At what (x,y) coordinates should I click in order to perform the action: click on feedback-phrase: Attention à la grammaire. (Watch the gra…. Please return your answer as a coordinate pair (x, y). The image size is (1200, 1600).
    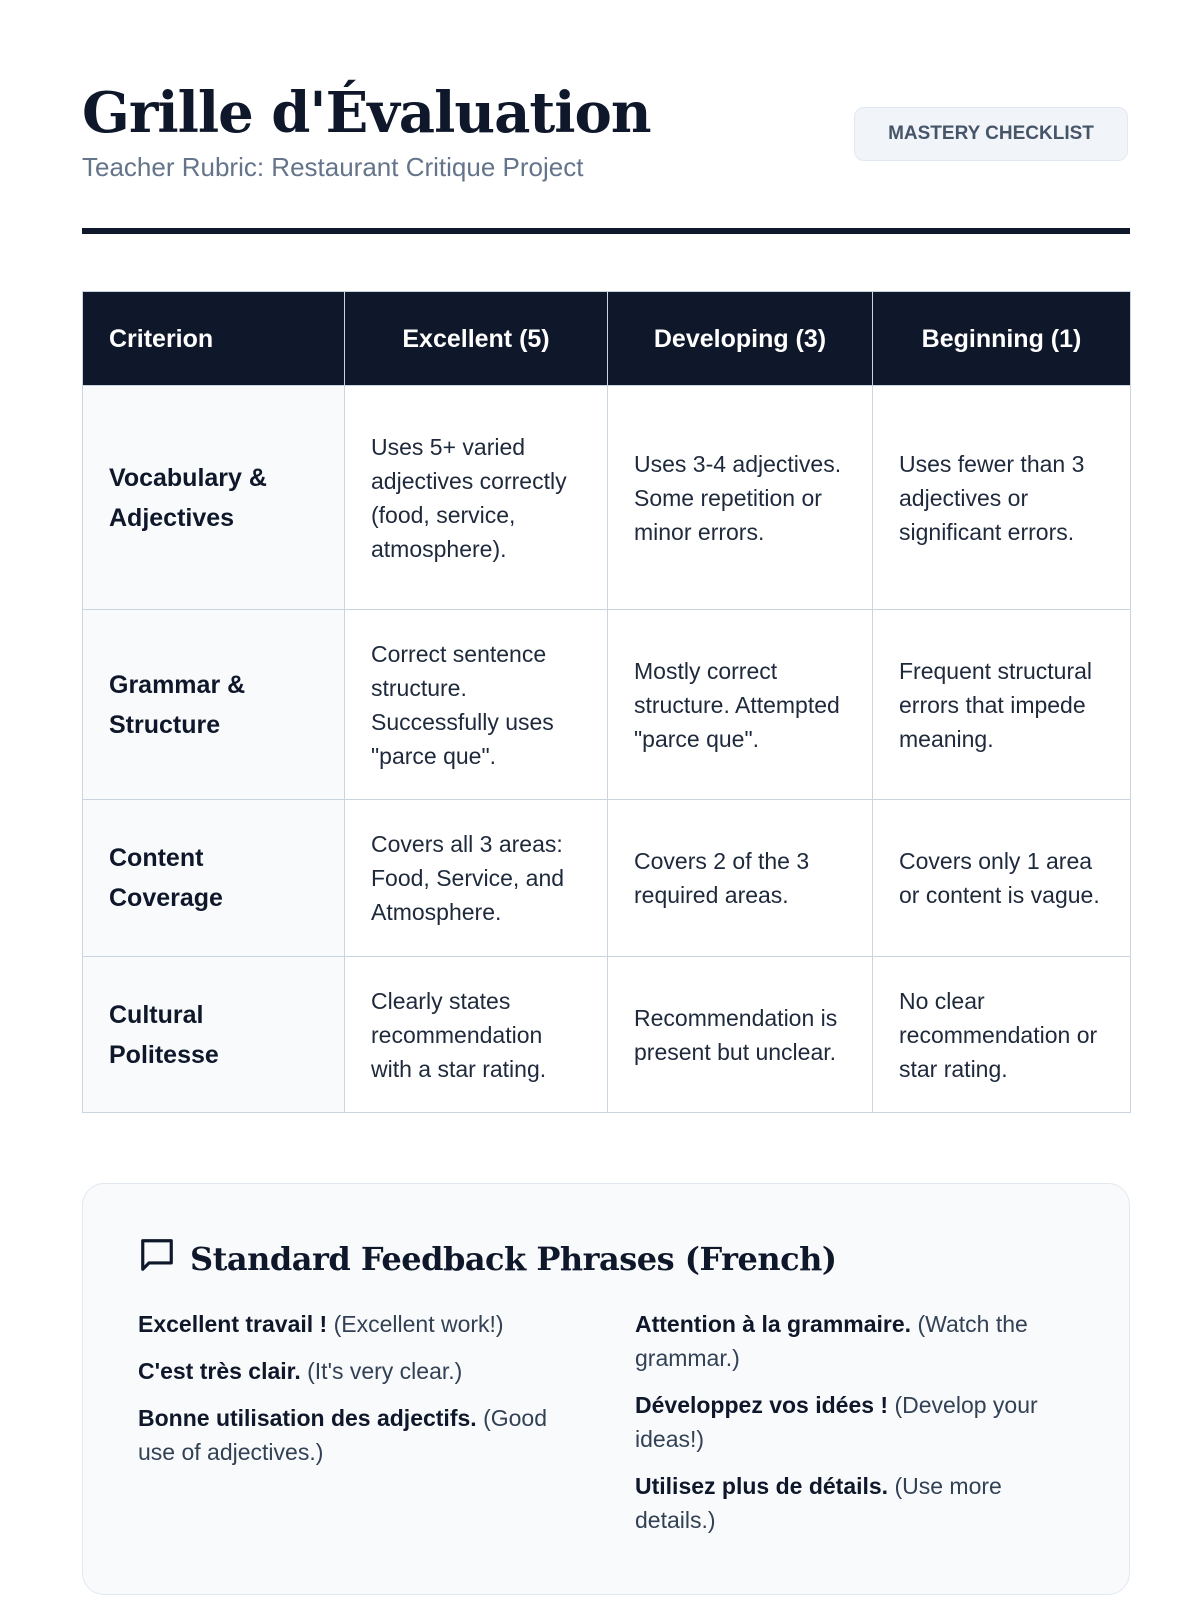
    Looking at the image, I should click on (831, 1341).